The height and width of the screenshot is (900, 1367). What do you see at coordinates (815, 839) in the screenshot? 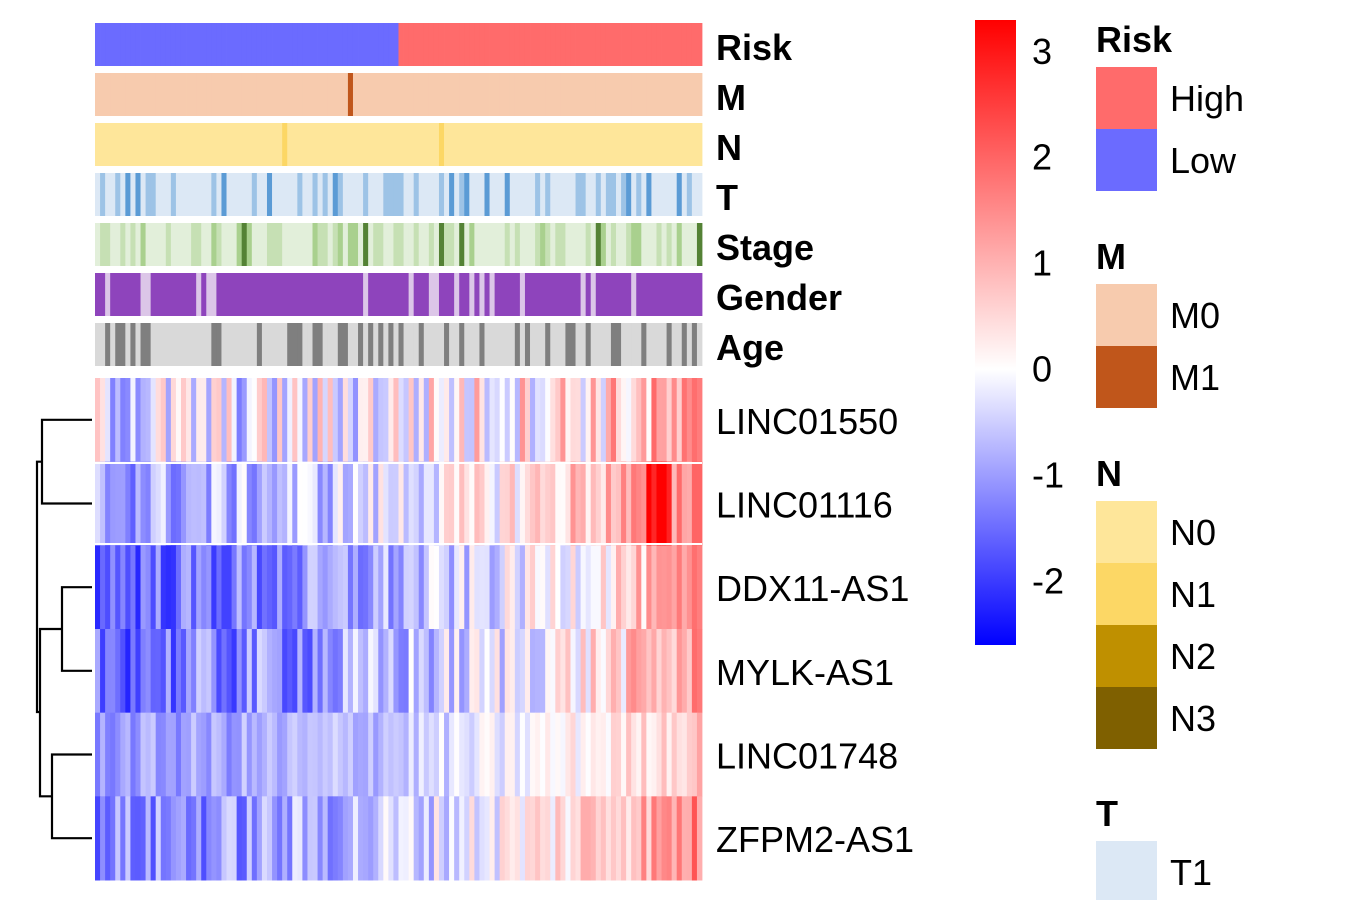
I see `row-label-zfpm2-as1: ZFPM2-AS1` at bounding box center [815, 839].